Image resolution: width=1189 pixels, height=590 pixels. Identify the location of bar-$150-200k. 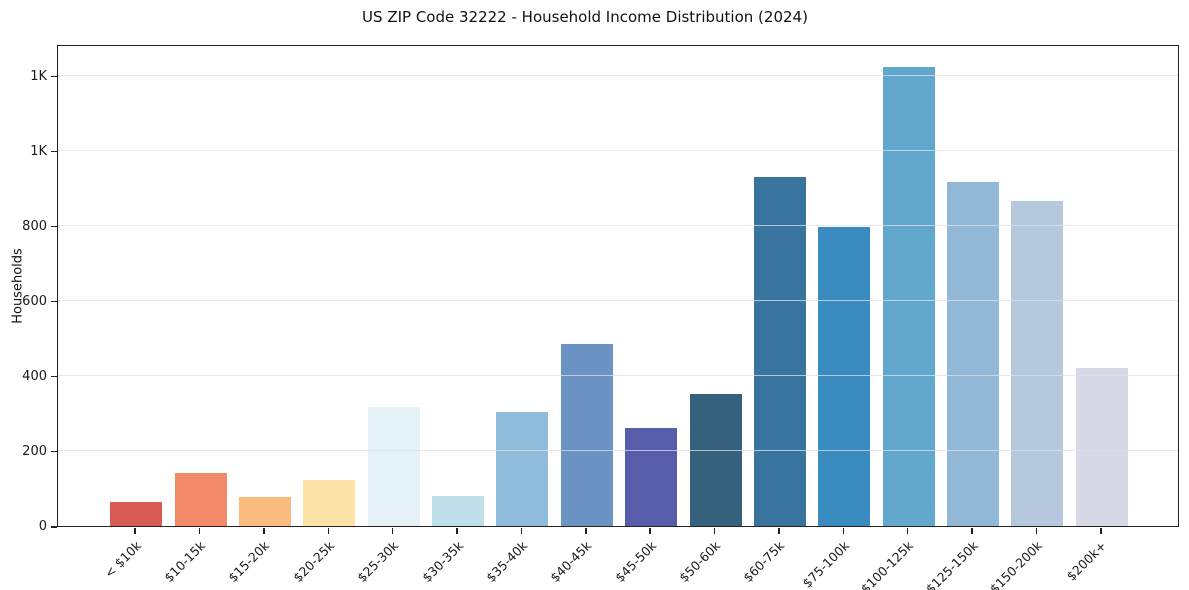
(1037, 363).